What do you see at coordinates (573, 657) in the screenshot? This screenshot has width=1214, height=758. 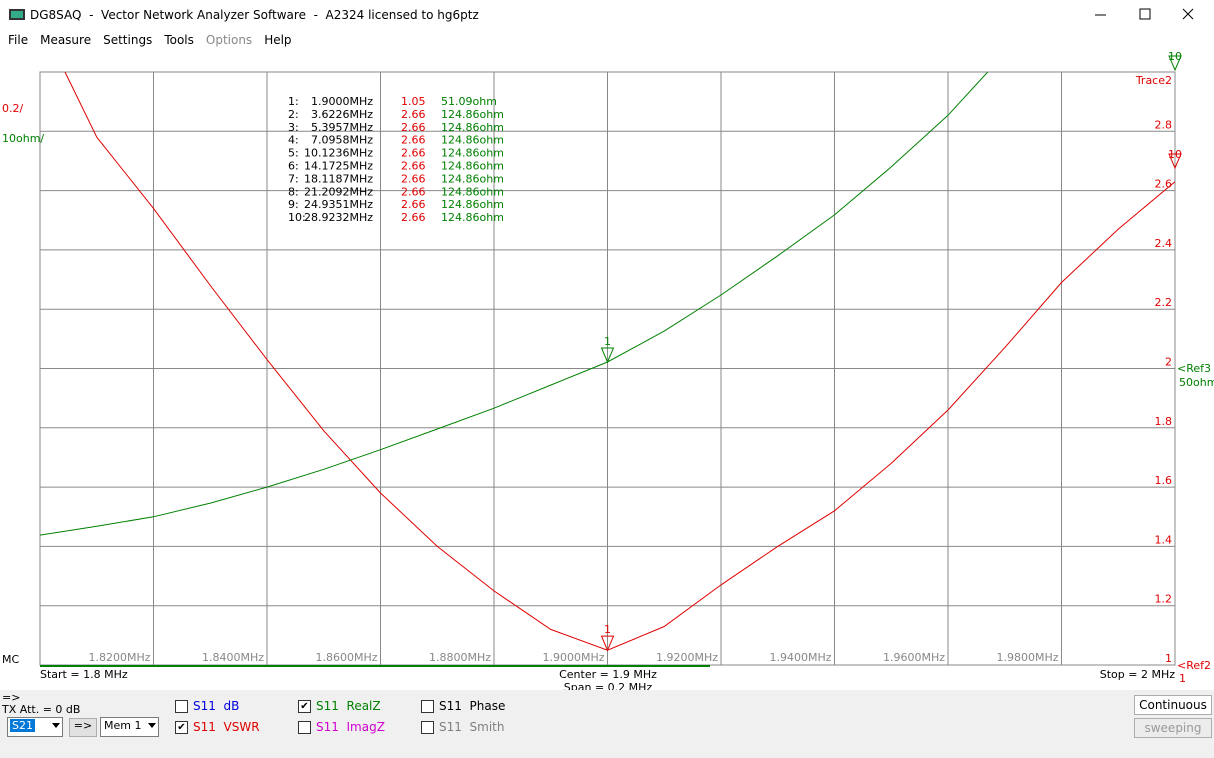 I see `x-tick-label: 1.9000MHz` at bounding box center [573, 657].